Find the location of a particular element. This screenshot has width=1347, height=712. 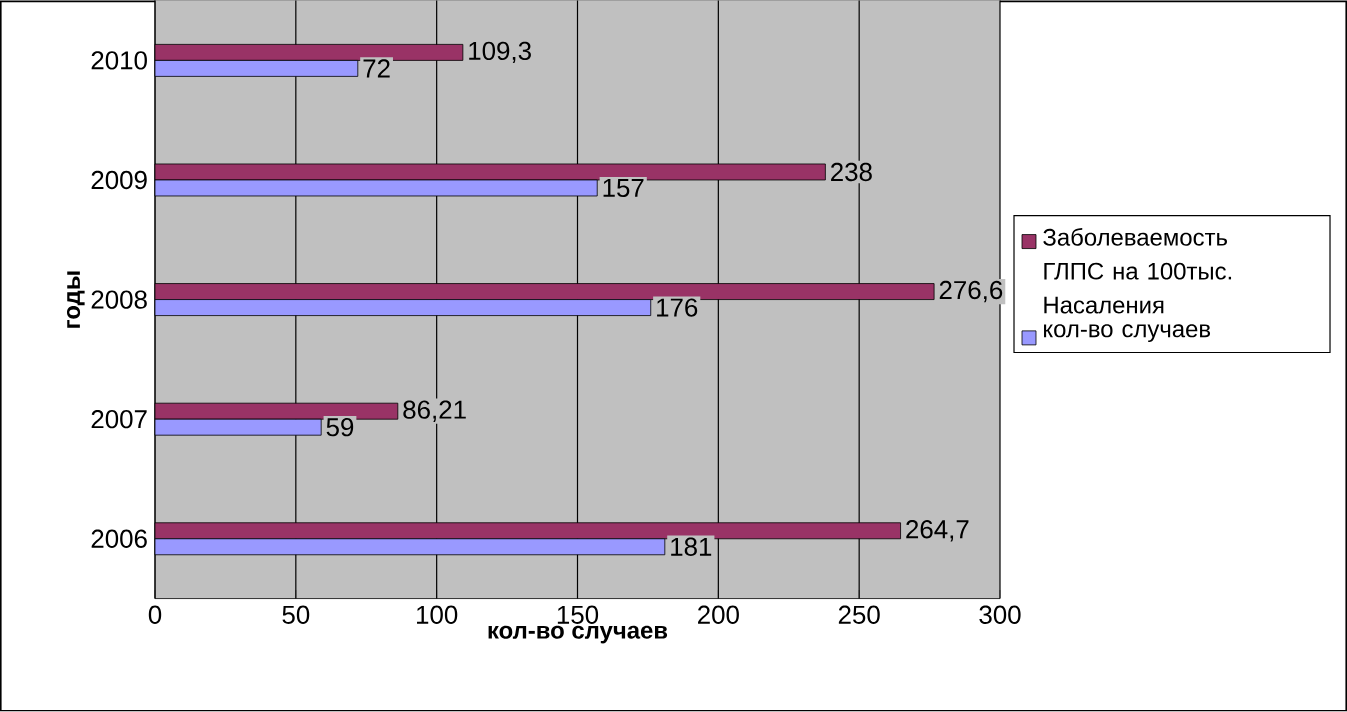

x-tick-label: 200 is located at coordinates (718, 615).